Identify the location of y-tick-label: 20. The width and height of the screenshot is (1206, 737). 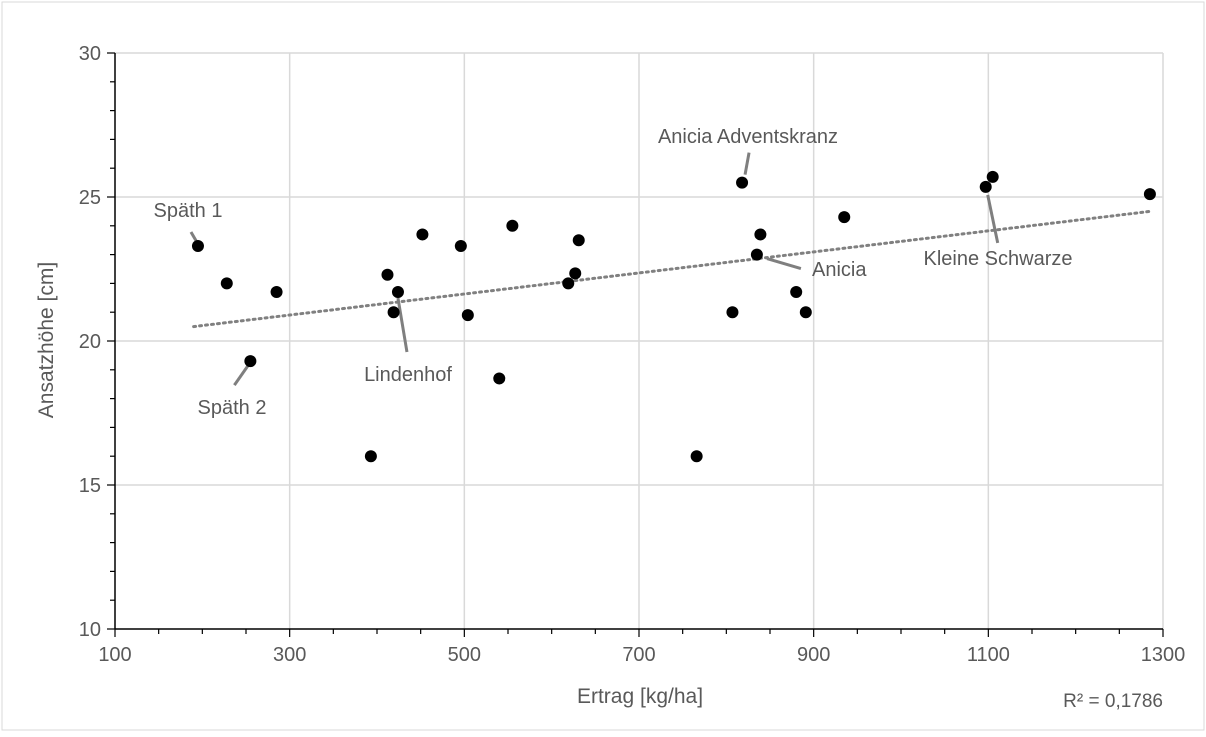
(90, 342).